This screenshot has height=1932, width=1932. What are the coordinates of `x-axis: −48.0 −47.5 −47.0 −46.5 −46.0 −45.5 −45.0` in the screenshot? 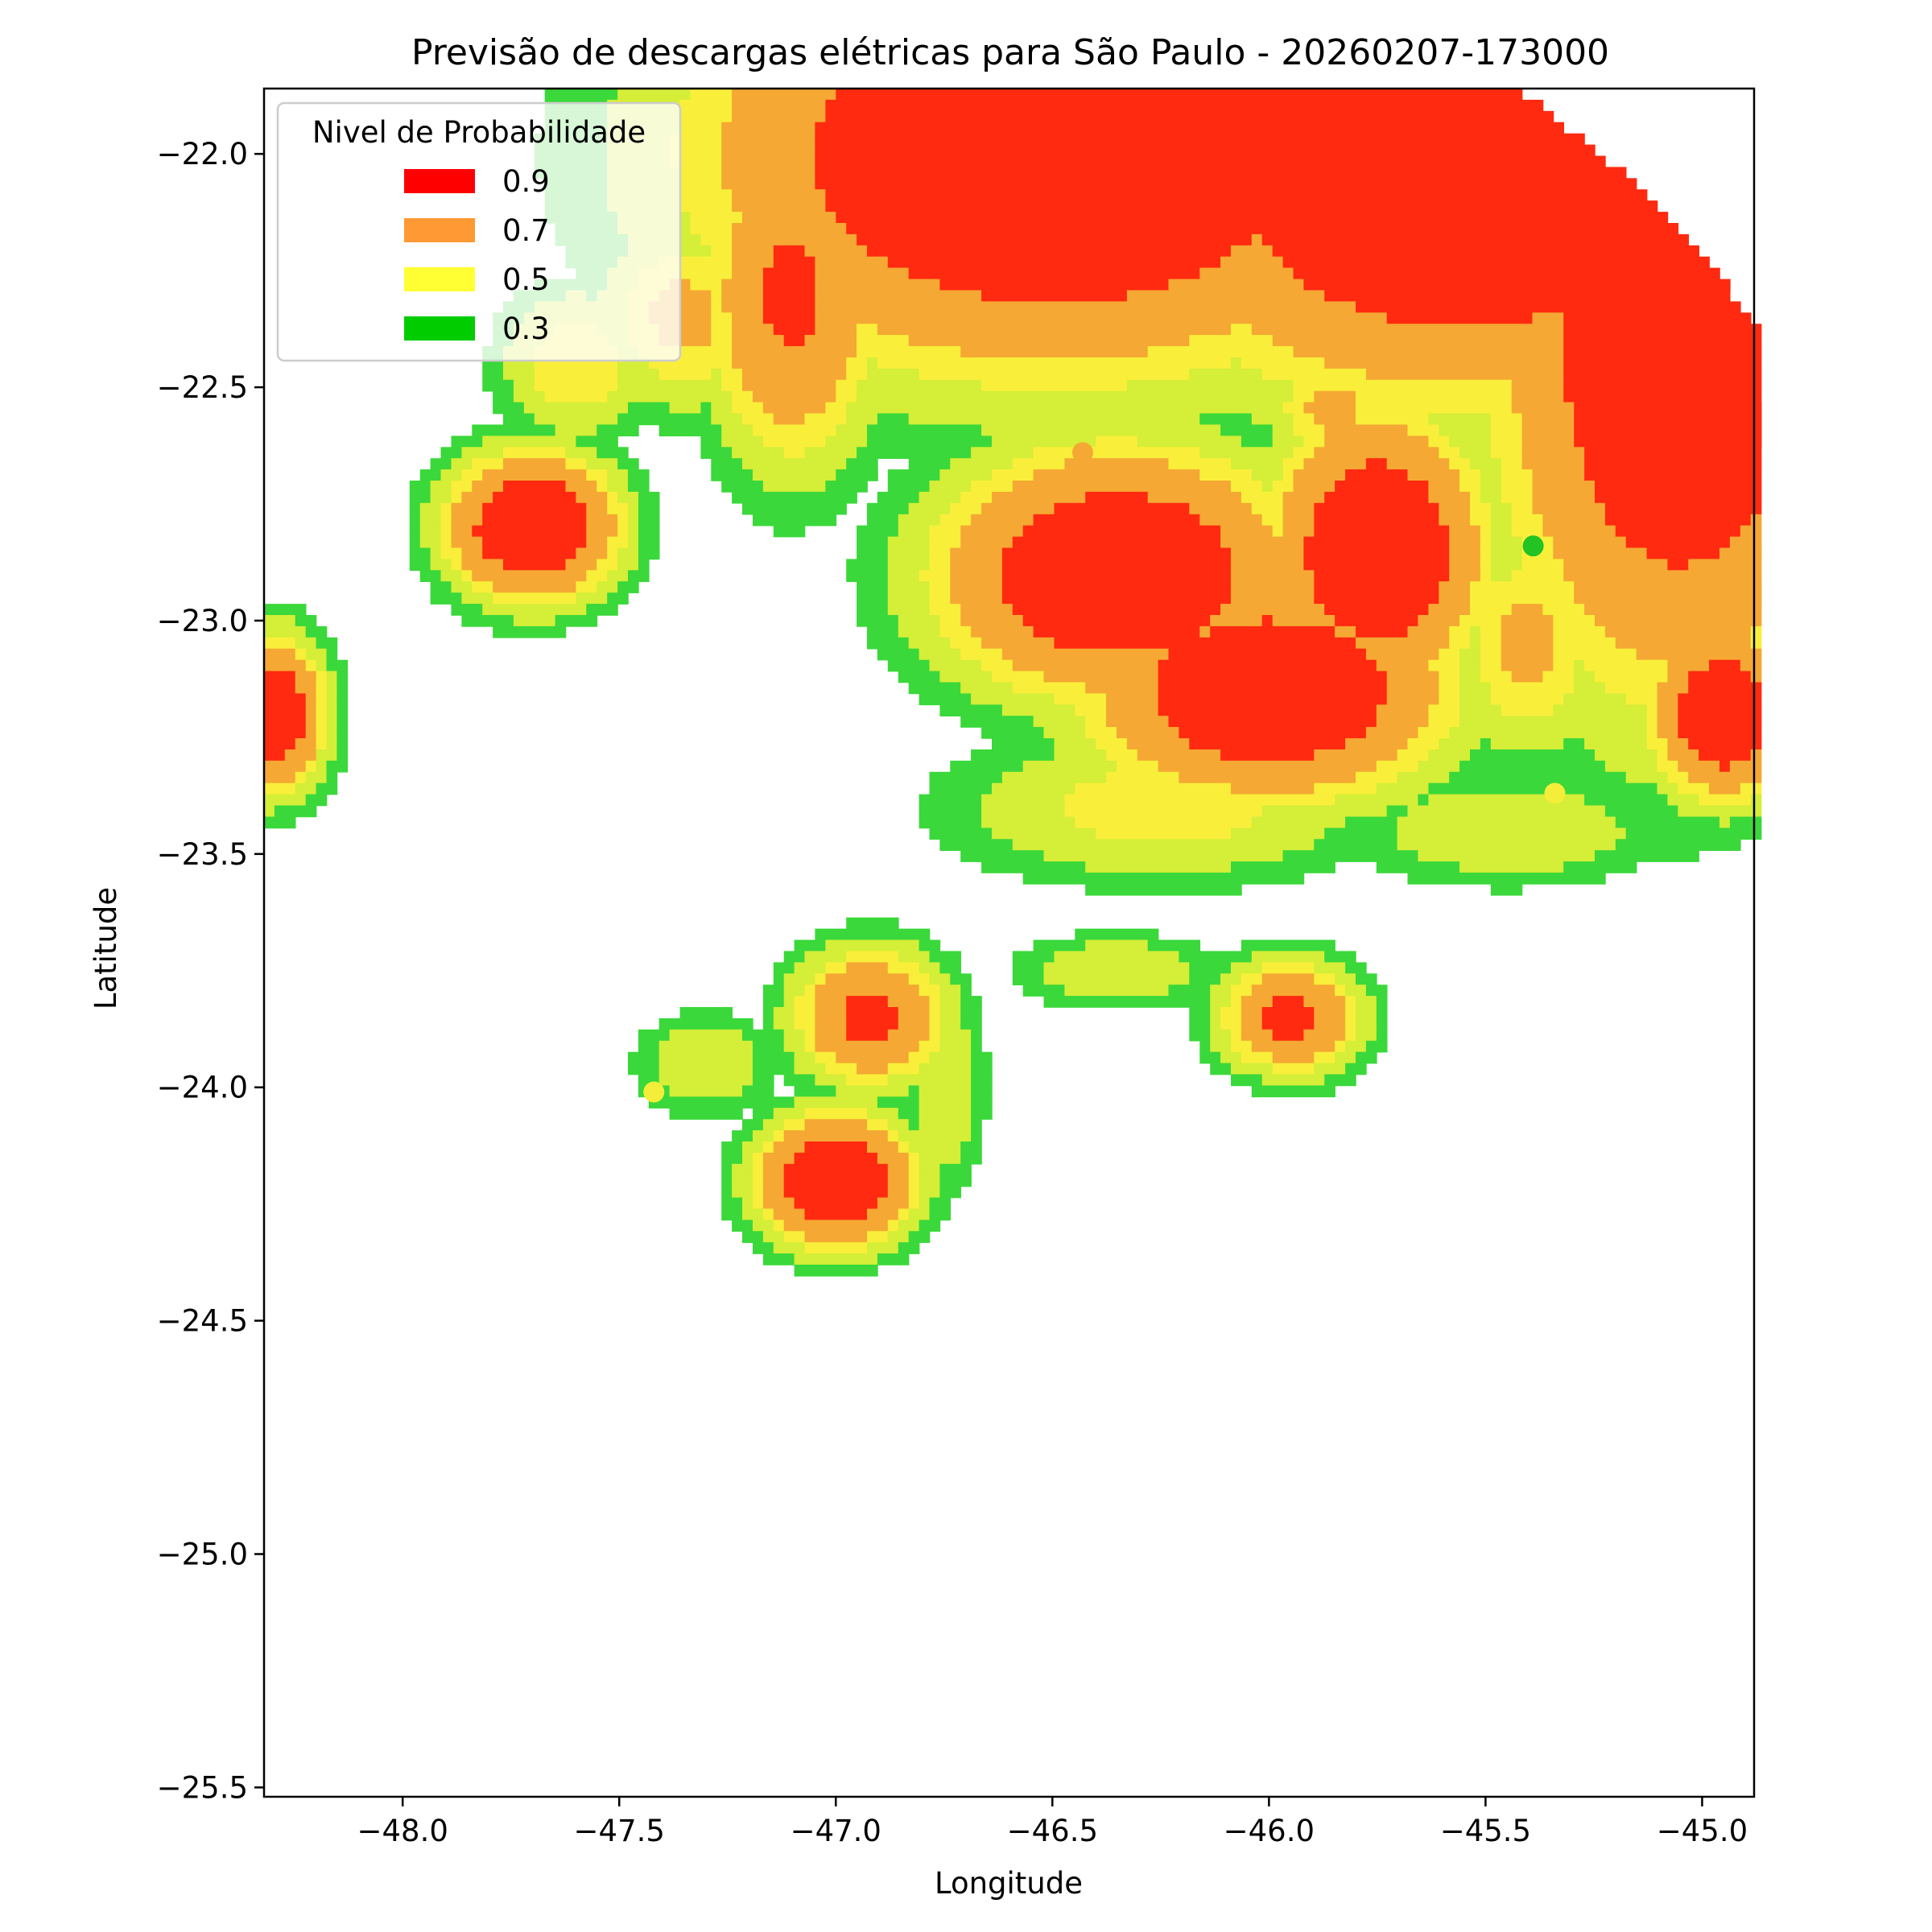 It's located at (1052, 1822).